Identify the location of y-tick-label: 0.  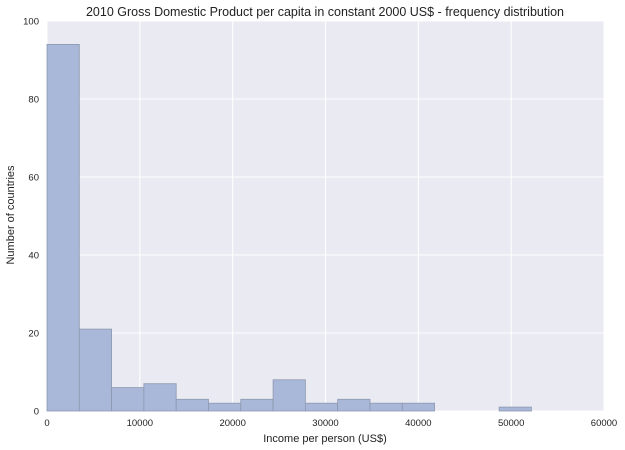
(36, 412).